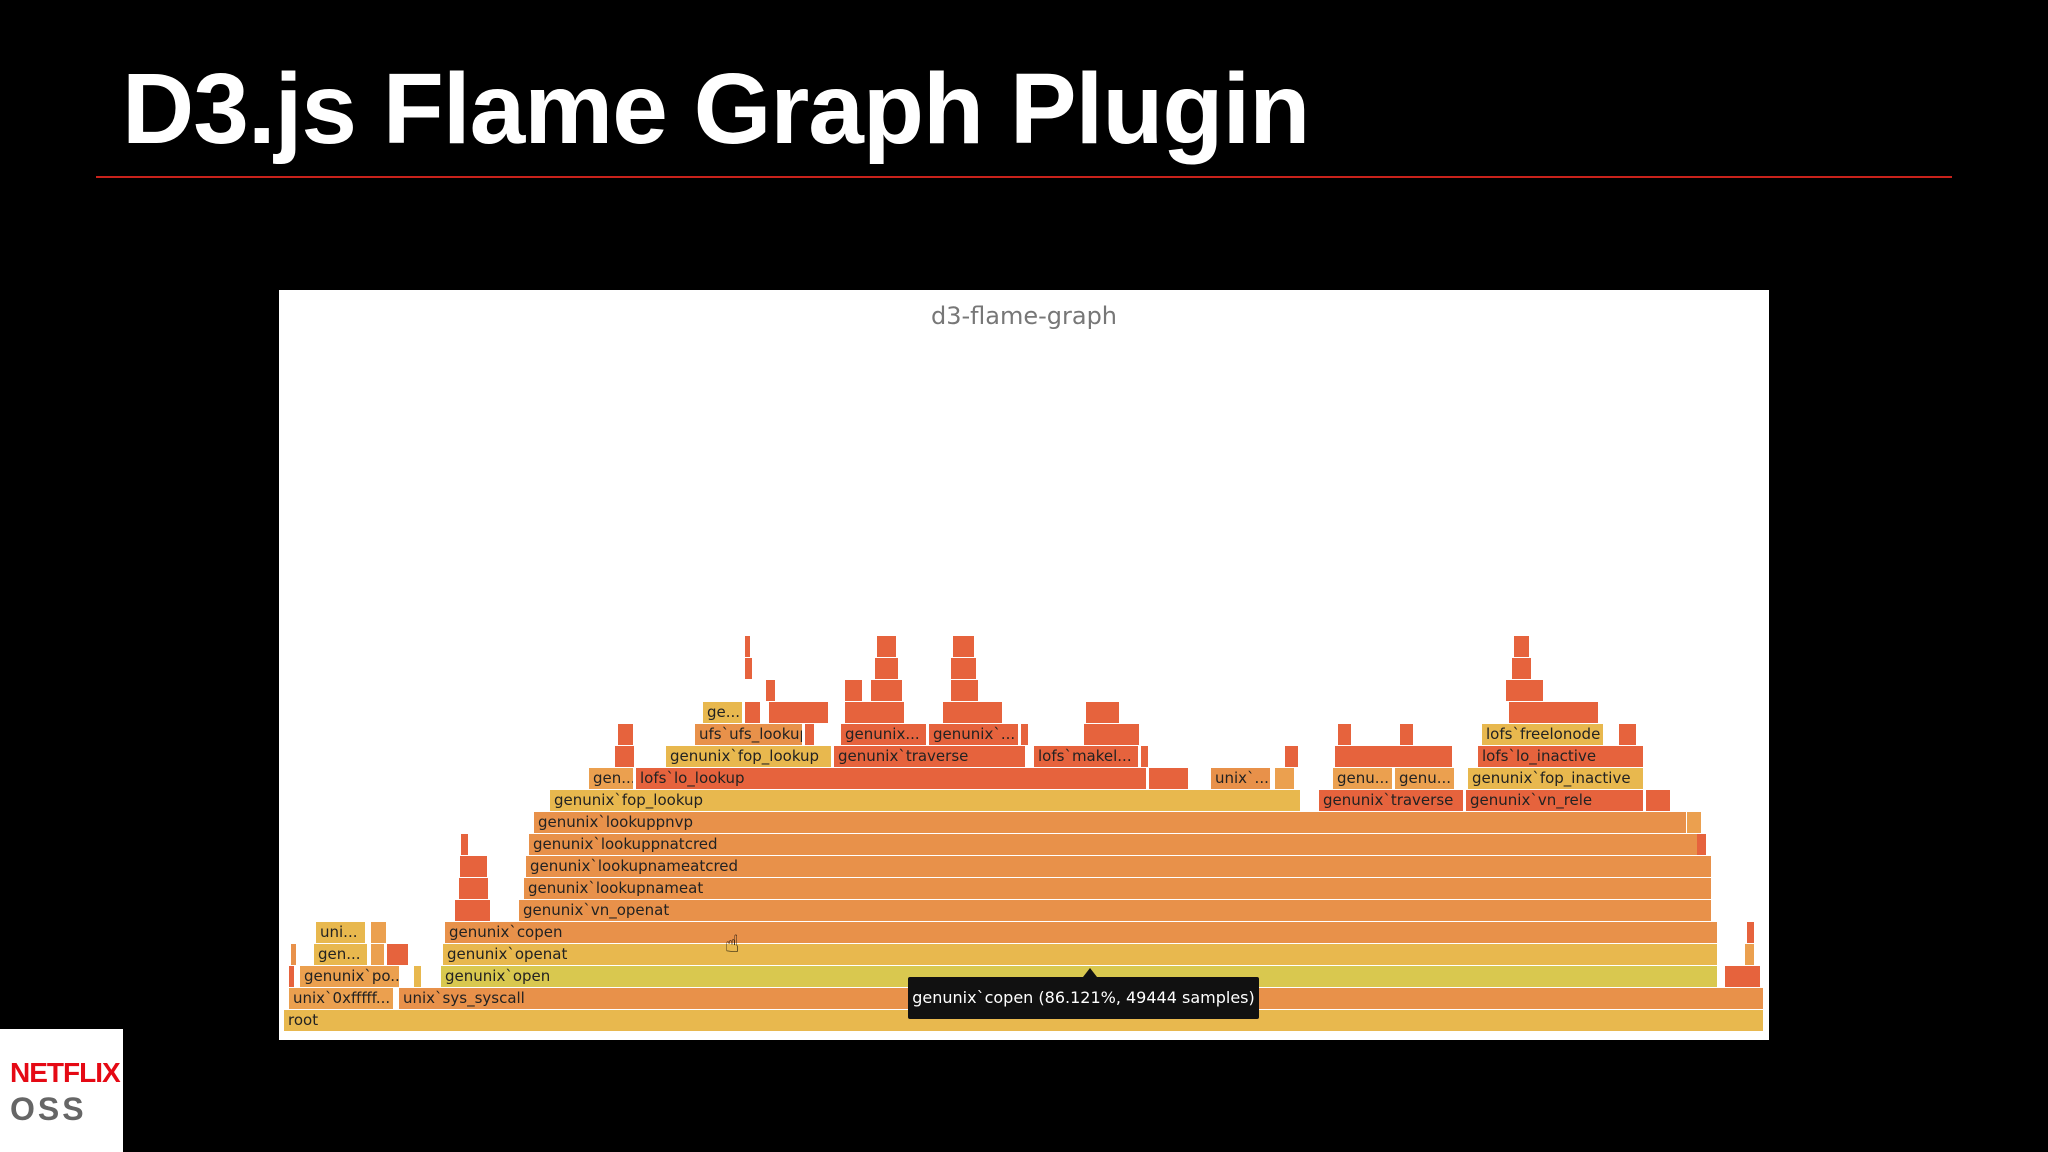 The image size is (2048, 1152). What do you see at coordinates (1119, 866) in the screenshot?
I see `flame-frame-genunix-lookupnameatcred: genunix`lookupnameatcred` at bounding box center [1119, 866].